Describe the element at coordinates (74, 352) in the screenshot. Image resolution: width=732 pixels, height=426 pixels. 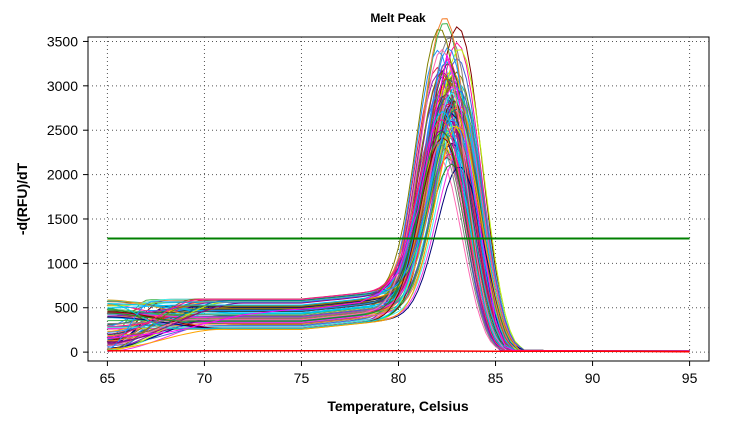
I see `y-tick-label: 0` at that location.